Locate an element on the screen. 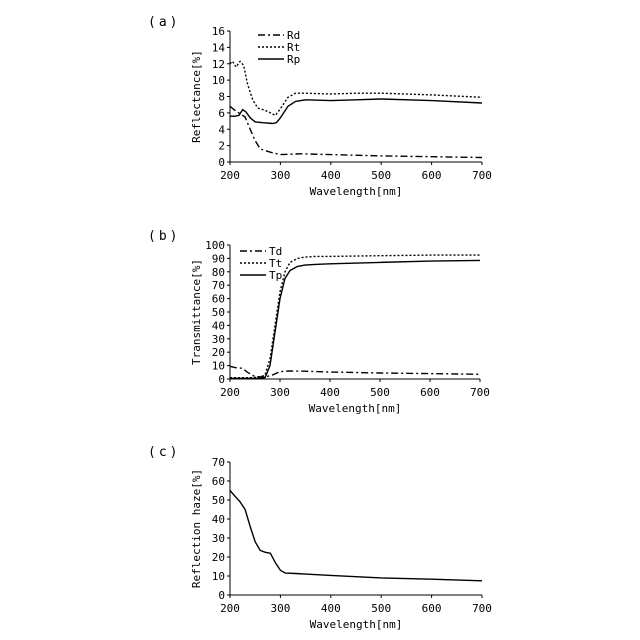 The image size is (640, 640). y-tick-label: 100 is located at coordinates (215, 245).